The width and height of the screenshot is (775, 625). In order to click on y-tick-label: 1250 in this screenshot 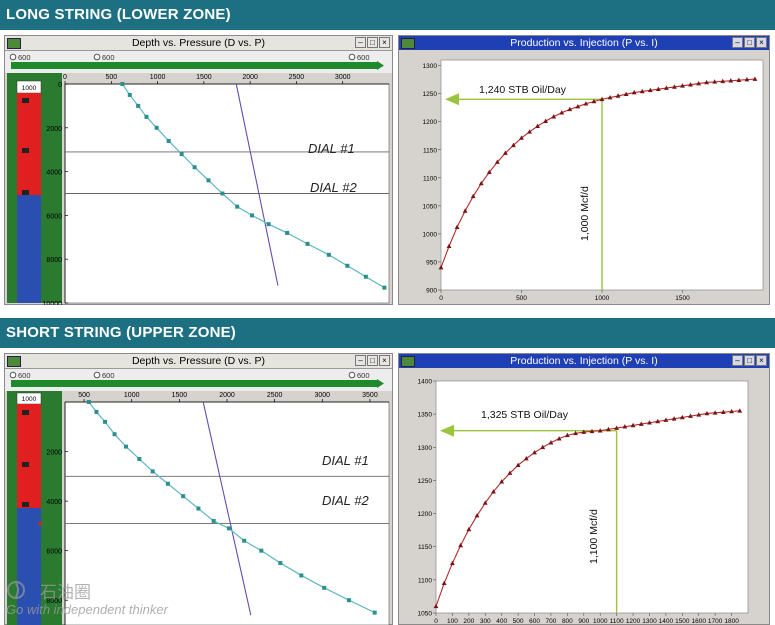, I will do `click(430, 94)`.